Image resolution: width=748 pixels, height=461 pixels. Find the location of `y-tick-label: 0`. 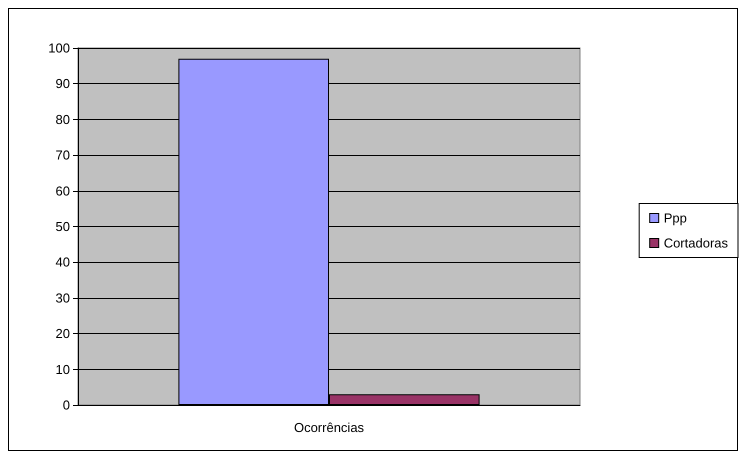

y-tick-label: 0 is located at coordinates (66, 405).